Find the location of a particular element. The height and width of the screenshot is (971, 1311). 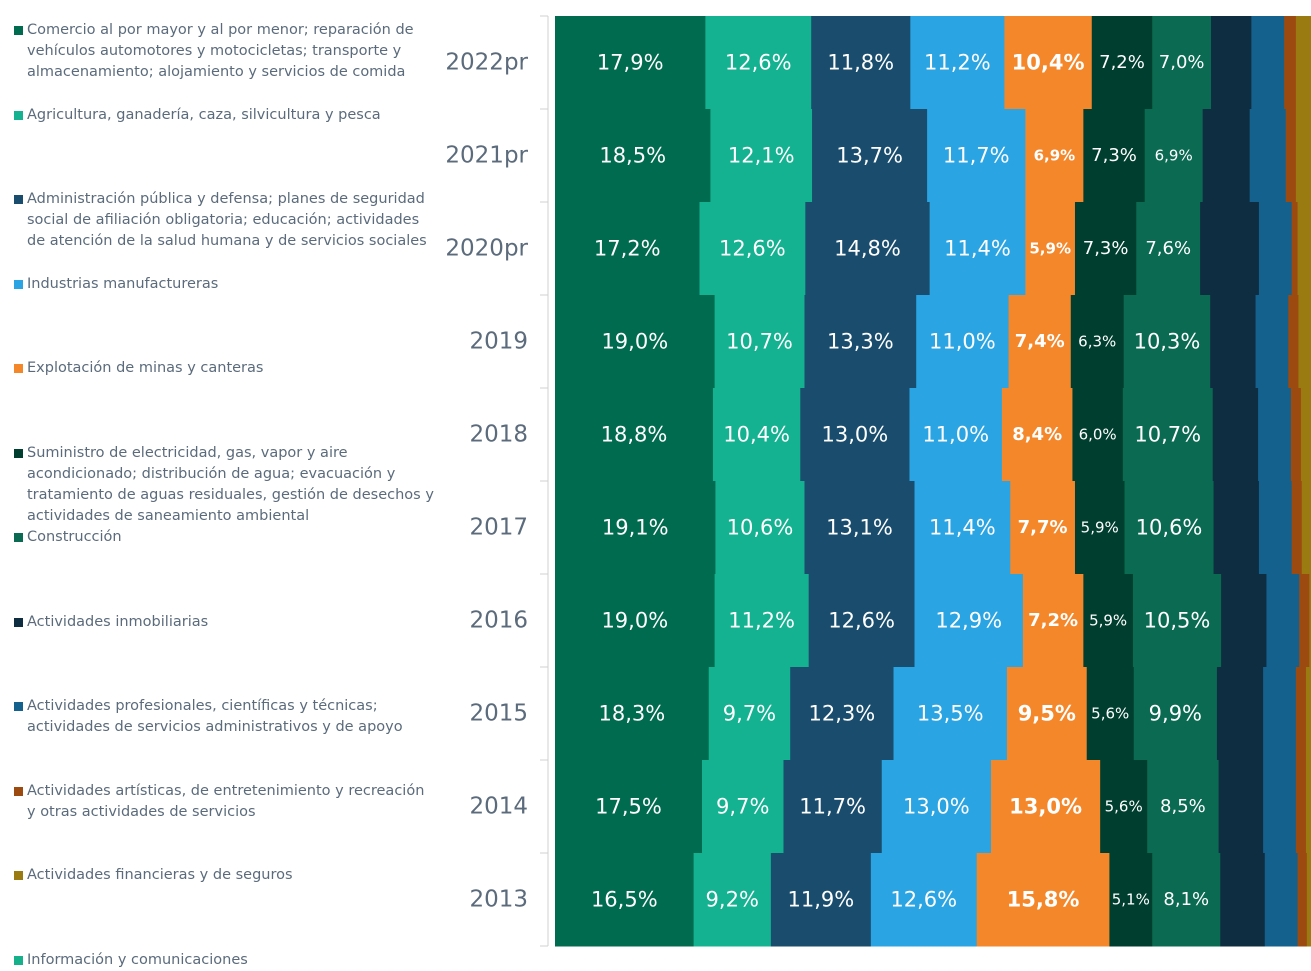

data-label: 13,0% is located at coordinates (1045, 807).